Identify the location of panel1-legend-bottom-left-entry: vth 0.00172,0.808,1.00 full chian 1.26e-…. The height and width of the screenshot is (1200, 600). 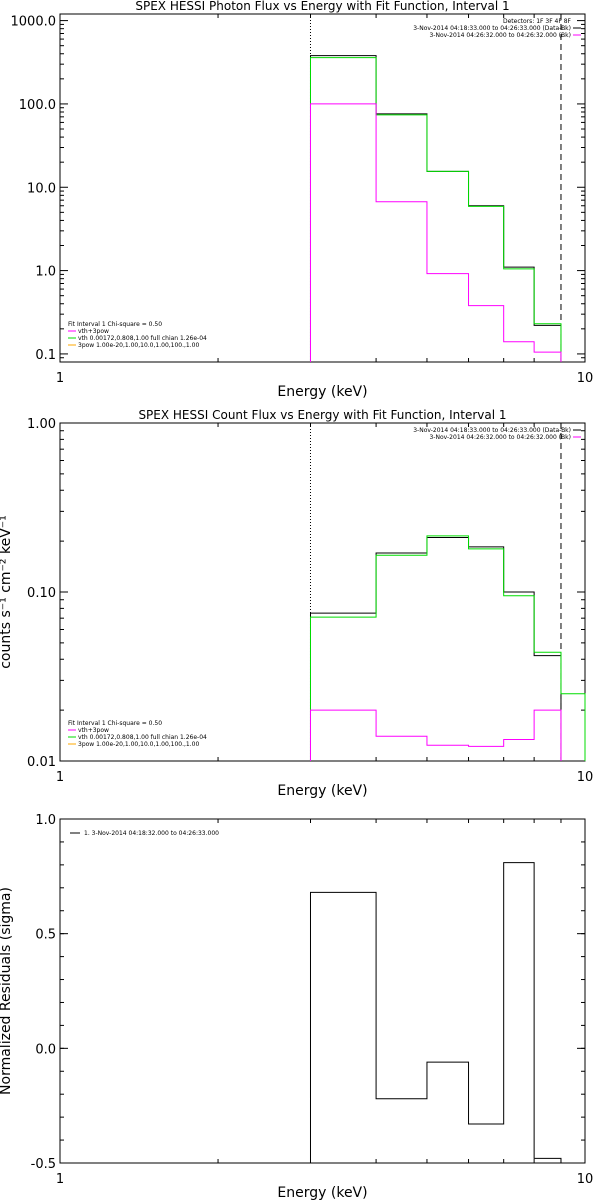
(142, 338).